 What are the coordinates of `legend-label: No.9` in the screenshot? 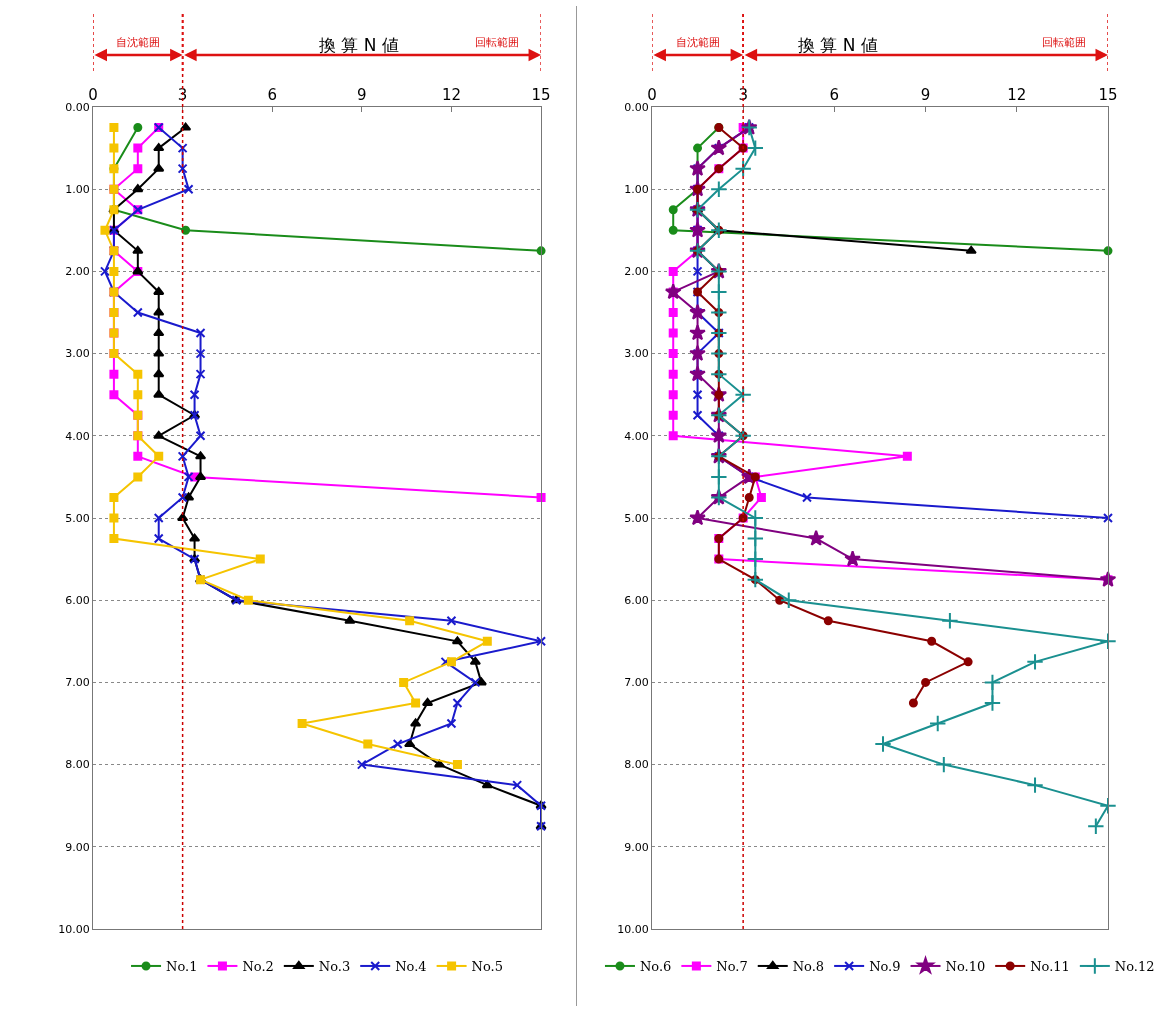 It's located at (885, 967).